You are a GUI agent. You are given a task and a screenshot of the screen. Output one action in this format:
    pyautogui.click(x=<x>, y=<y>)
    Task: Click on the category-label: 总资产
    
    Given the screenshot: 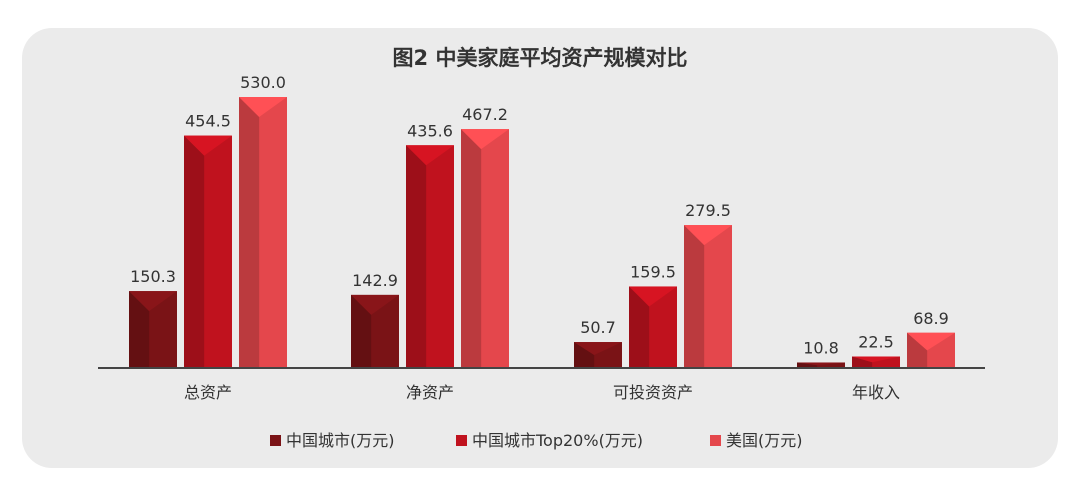 What is the action you would take?
    pyautogui.click(x=208, y=392)
    